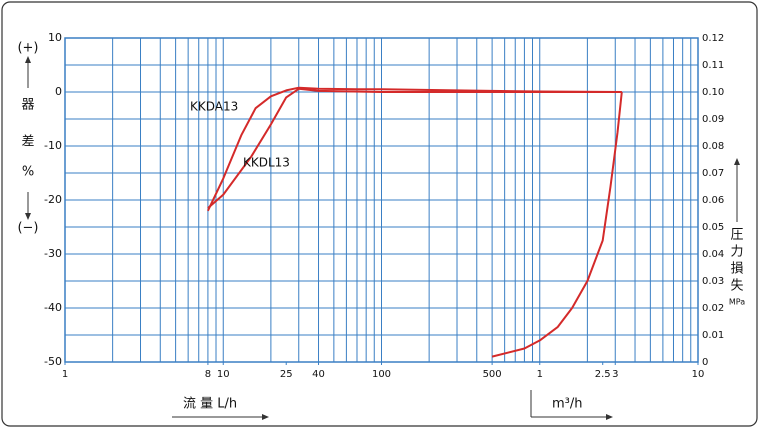  Describe the element at coordinates (713, 200) in the screenshot. I see `y2-tick-label: 0.06` at that location.